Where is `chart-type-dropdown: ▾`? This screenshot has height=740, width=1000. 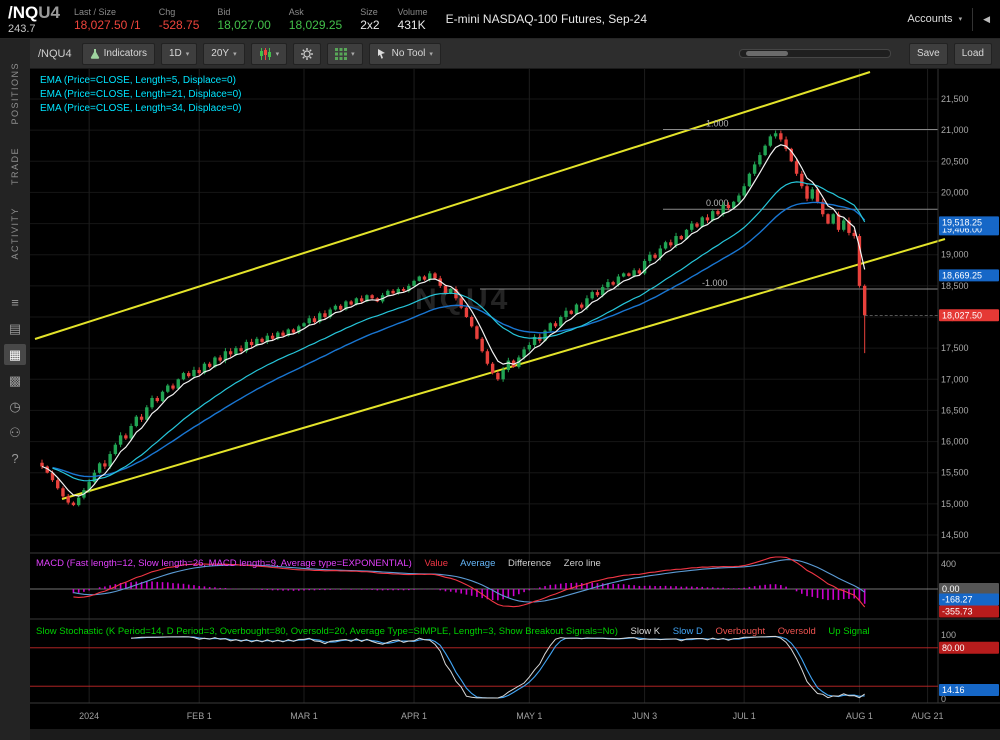 chart-type-dropdown: ▾ is located at coordinates (269, 53).